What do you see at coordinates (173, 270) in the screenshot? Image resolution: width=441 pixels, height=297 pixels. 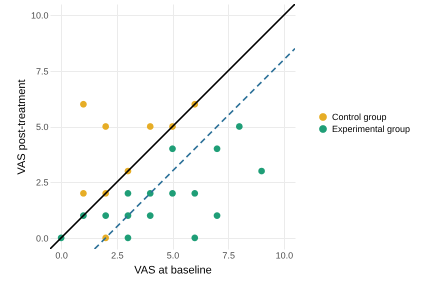 I see `x-axis-title: VAS at baseline` at bounding box center [173, 270].